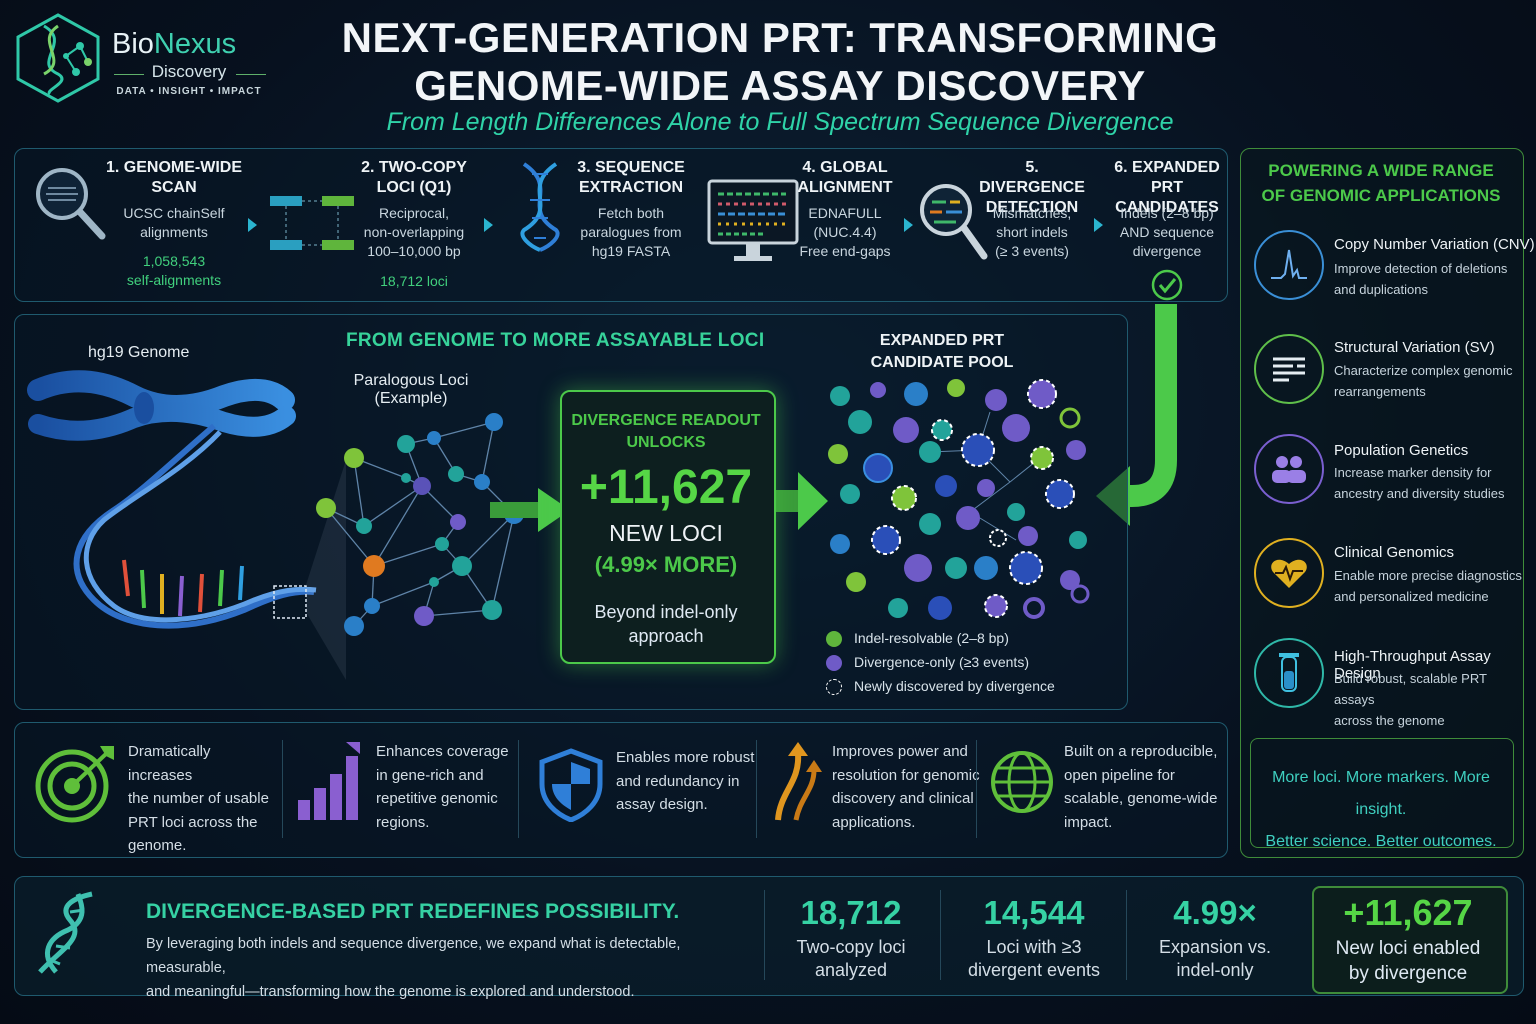  Describe the element at coordinates (172, 499) in the screenshot. I see `chromosome-dna-illustration` at that location.